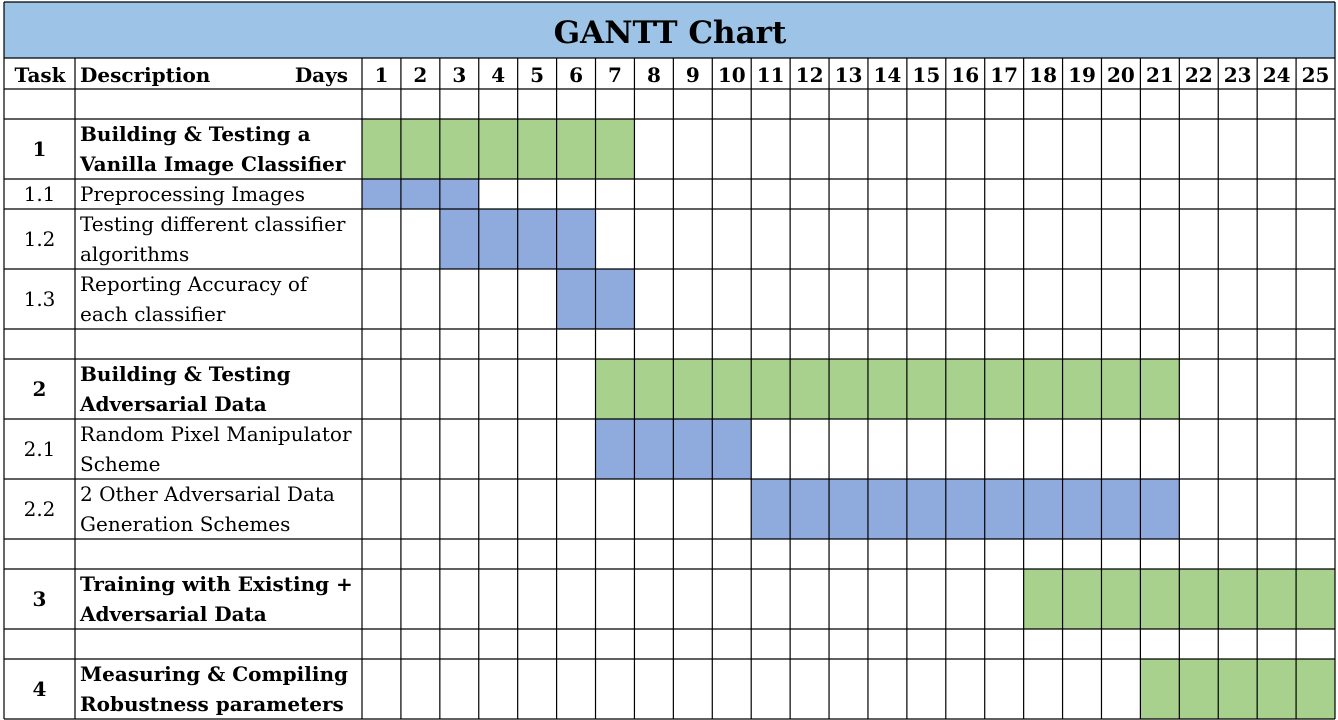 Image resolution: width=1338 pixels, height=720 pixels. Describe the element at coordinates (216, 584) in the screenshot. I see `task-description-line: Training with Existing +` at that location.